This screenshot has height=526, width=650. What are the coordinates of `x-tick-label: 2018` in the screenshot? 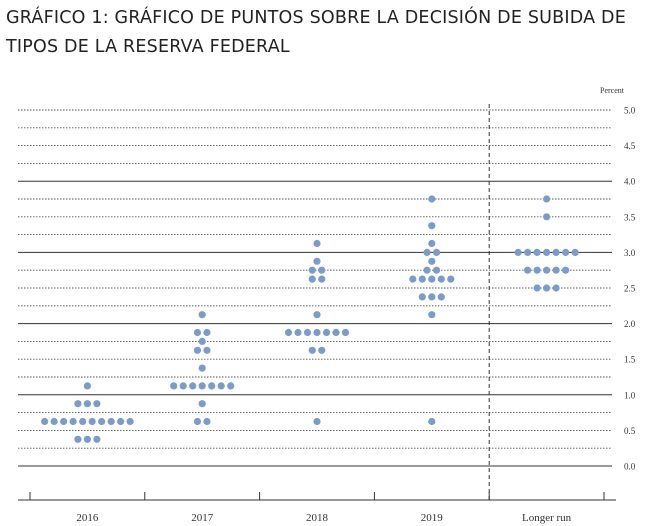 It's located at (317, 518).